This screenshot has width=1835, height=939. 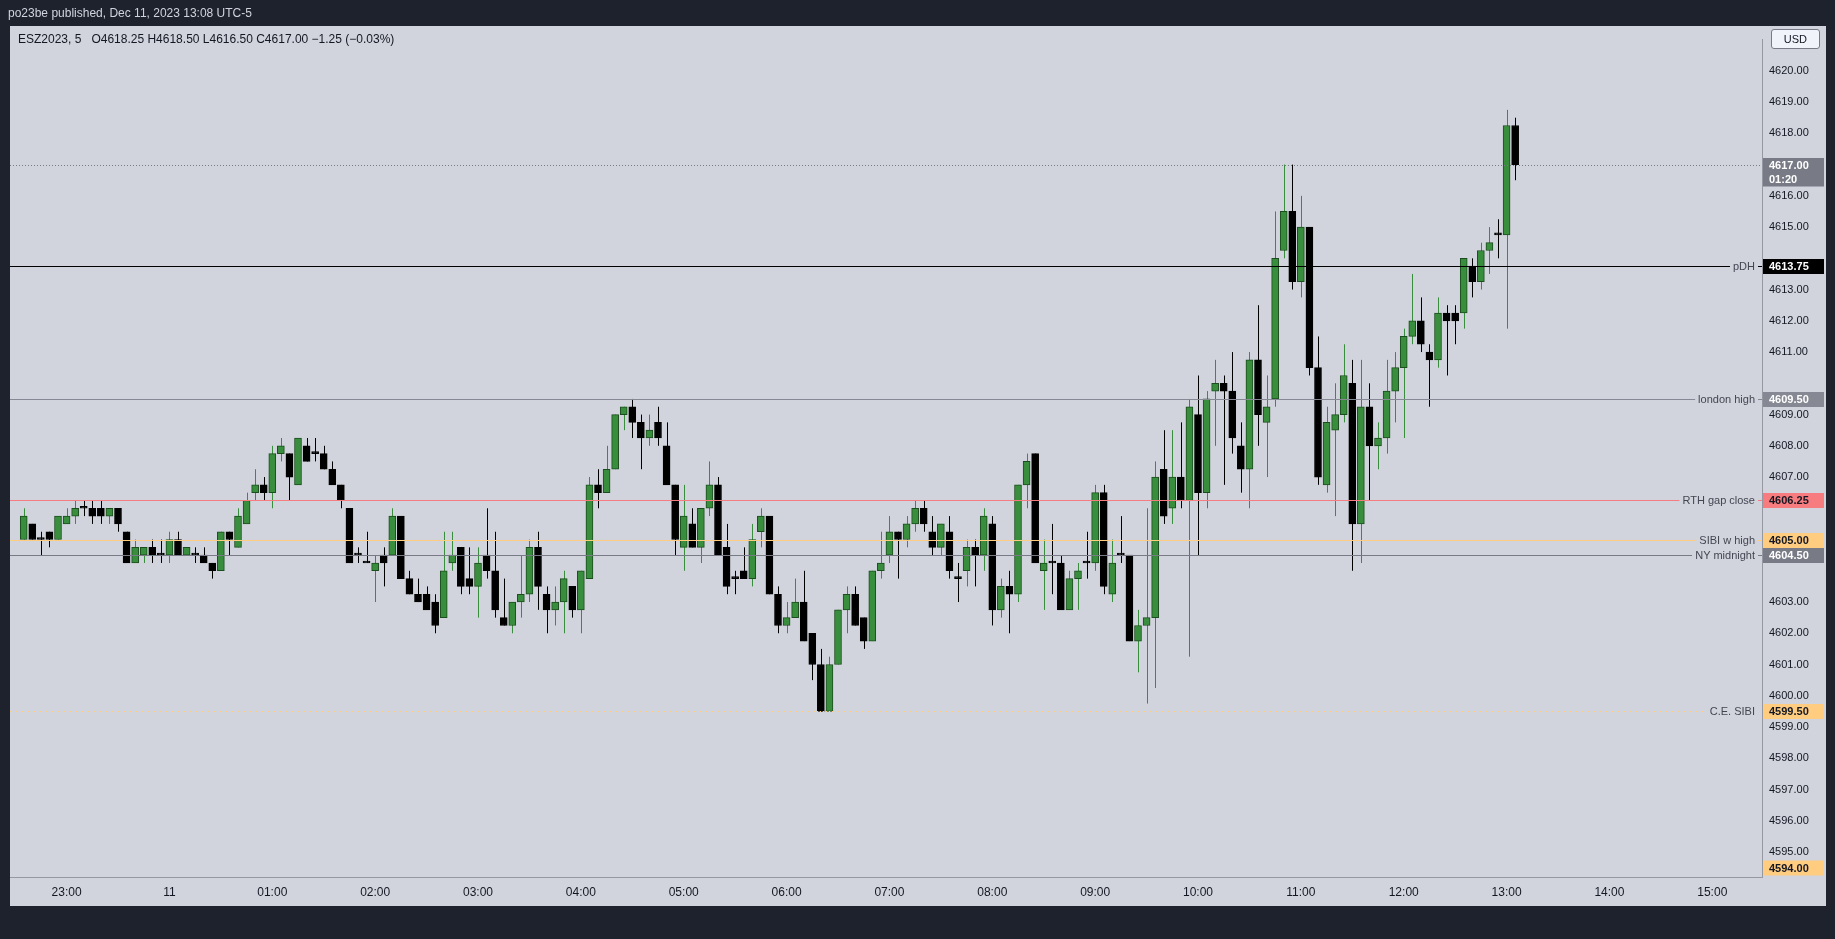 What do you see at coordinates (1095, 891) in the screenshot?
I see `x-tick-label: 09:00` at bounding box center [1095, 891].